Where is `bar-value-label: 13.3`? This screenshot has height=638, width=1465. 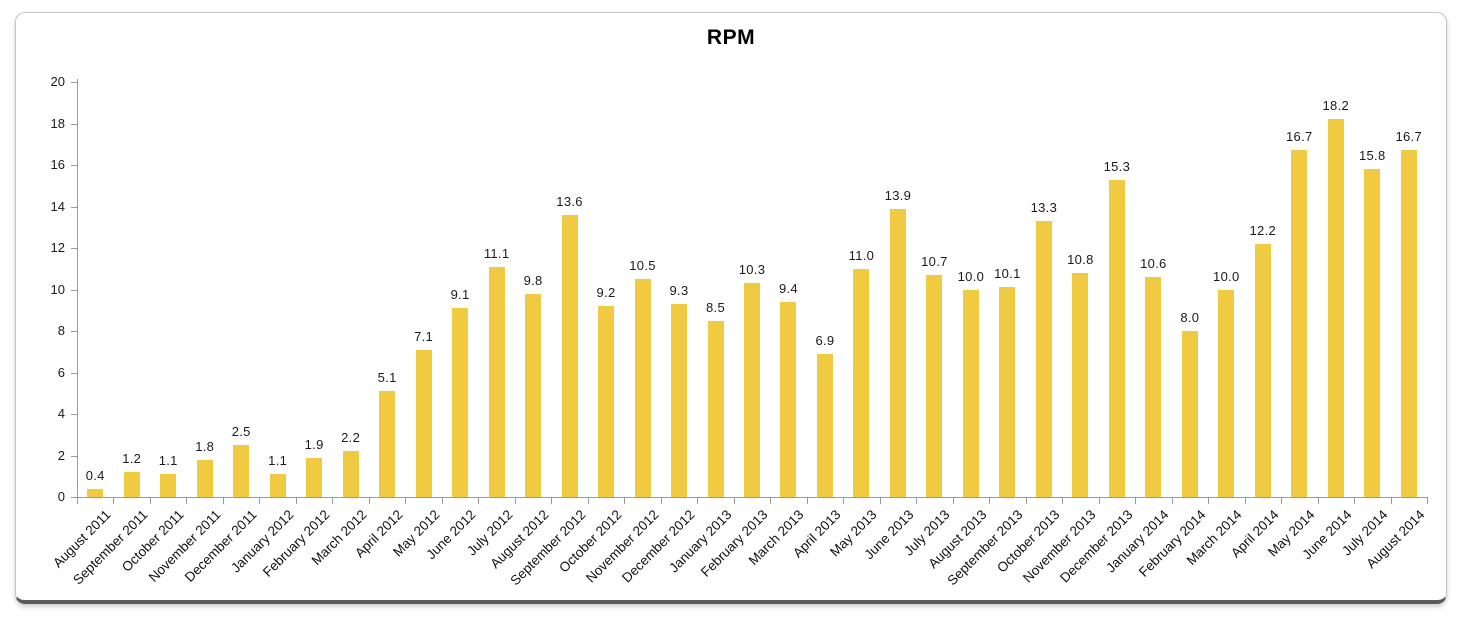
bar-value-label: 13.3 is located at coordinates (1044, 208).